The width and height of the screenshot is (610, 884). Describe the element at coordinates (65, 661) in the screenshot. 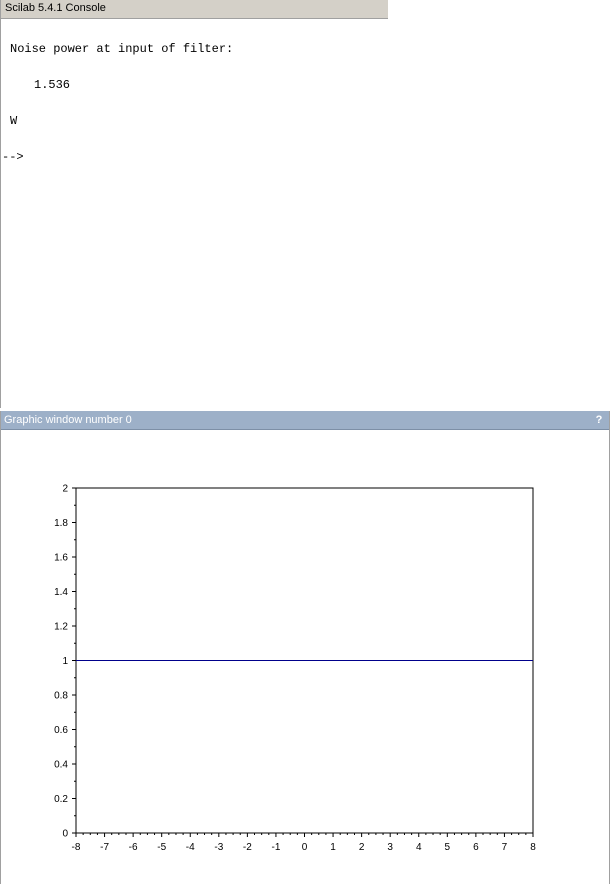

I see `y-tick-label: 1` at that location.